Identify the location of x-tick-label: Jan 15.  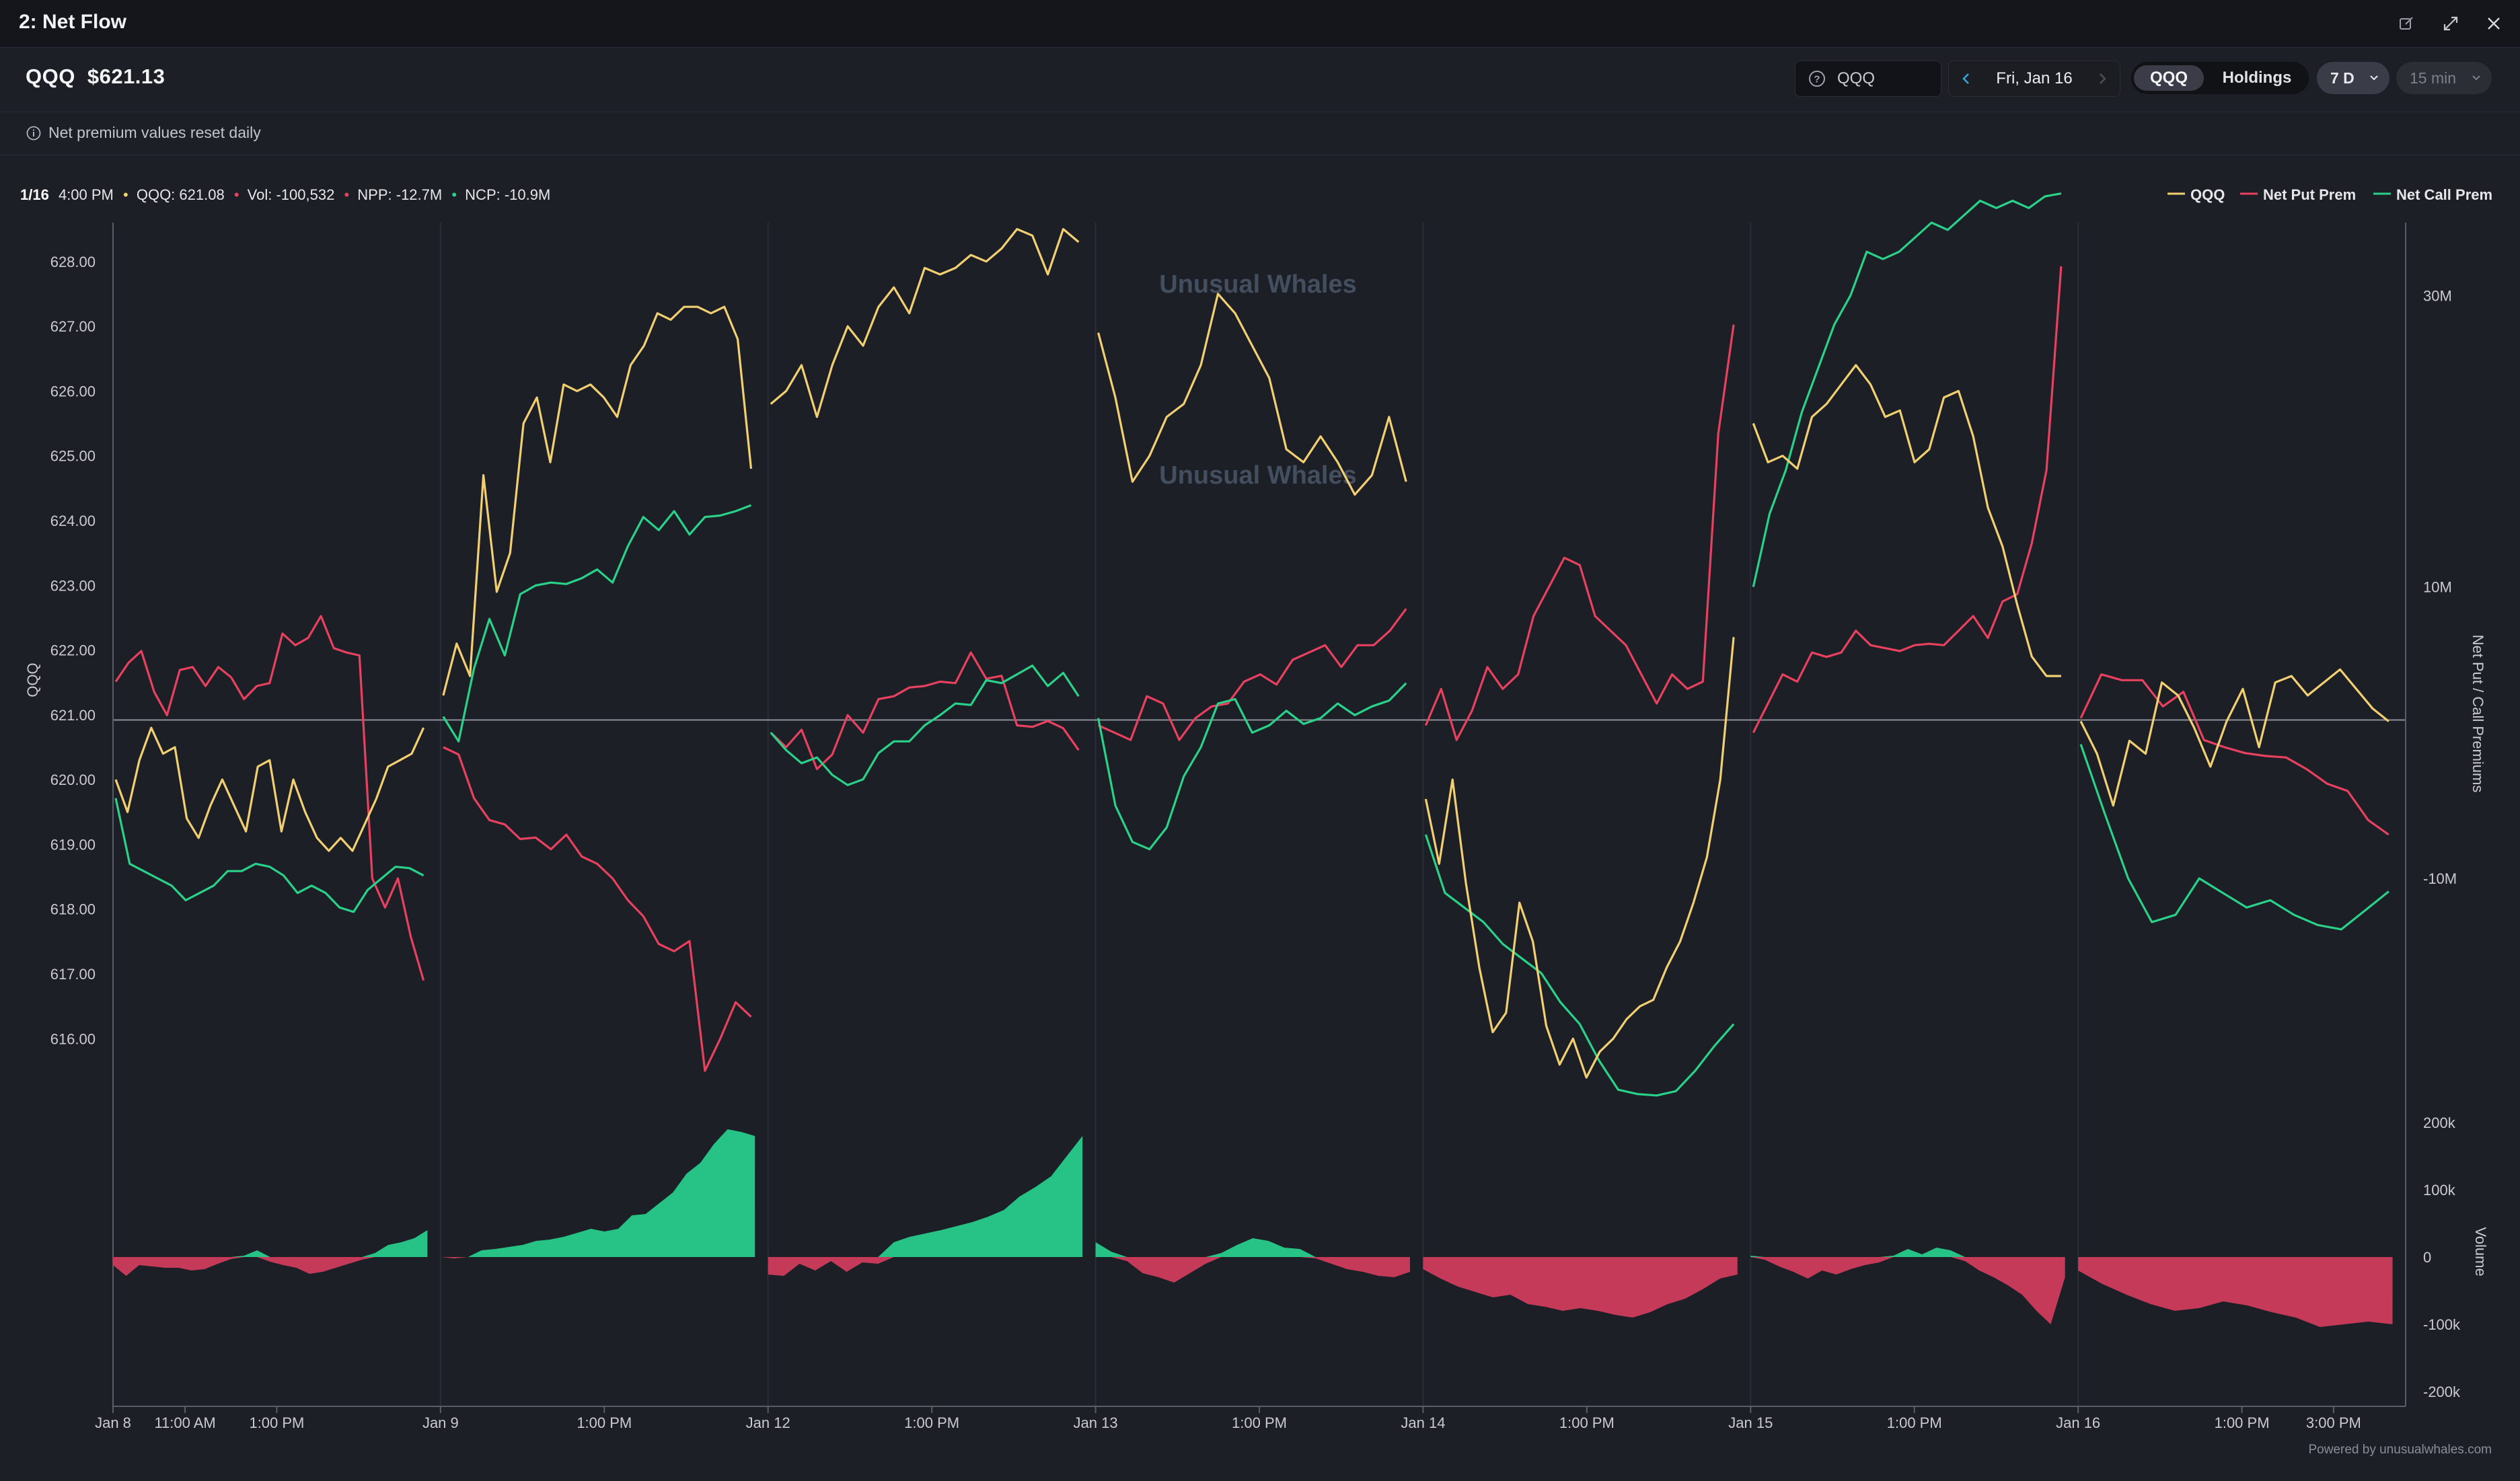
(1750, 1422).